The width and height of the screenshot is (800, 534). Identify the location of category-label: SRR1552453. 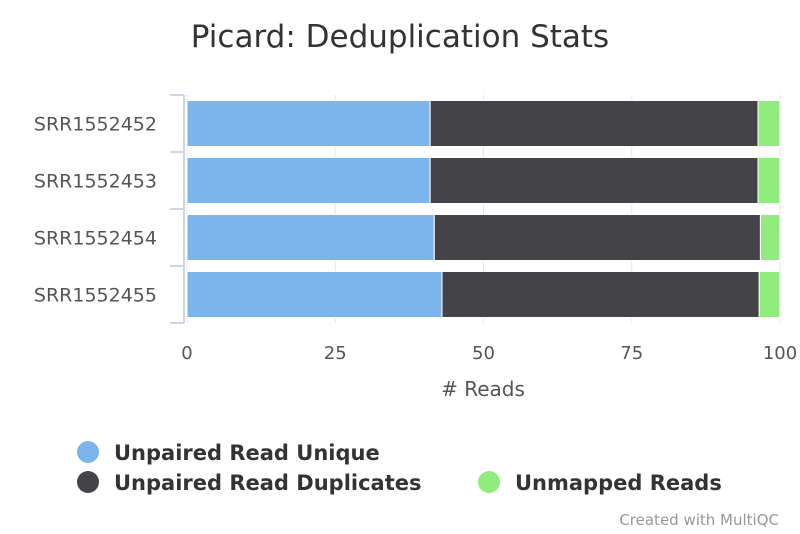
(95, 182).